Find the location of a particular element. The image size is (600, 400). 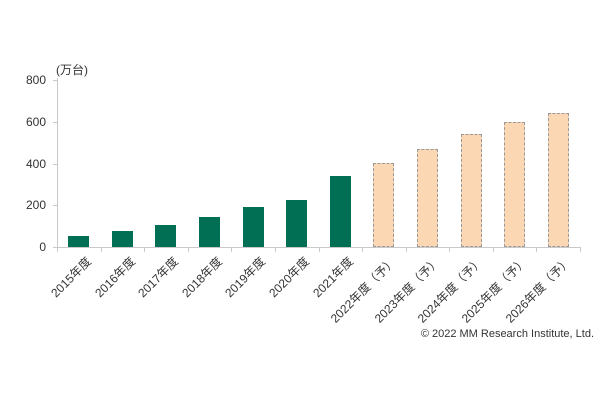

x-axis-line is located at coordinates (319, 247).